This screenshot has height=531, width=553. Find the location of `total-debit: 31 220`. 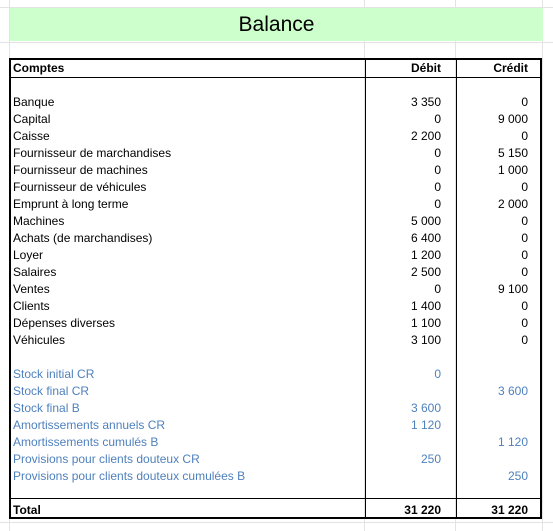

total-debit: 31 220 is located at coordinates (422, 510).